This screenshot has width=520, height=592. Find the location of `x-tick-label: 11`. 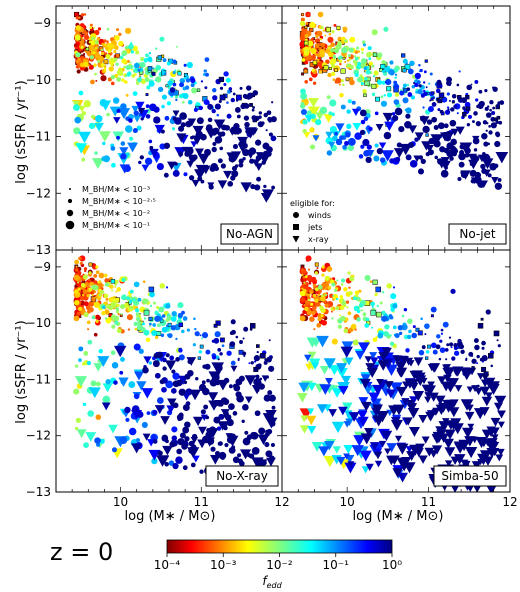

x-tick-label: 11 is located at coordinates (201, 502).